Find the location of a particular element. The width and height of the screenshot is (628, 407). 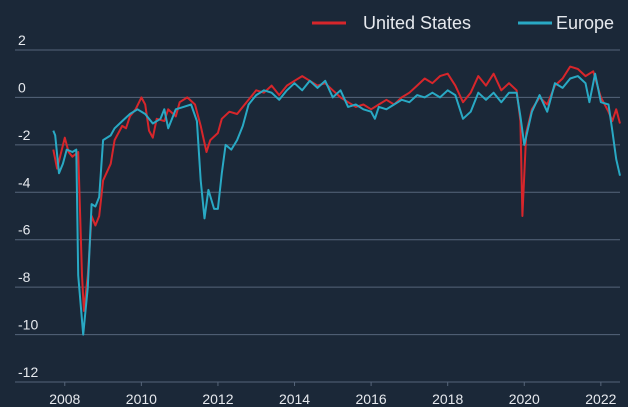

x-tick-label: 2020 is located at coordinates (524, 399).